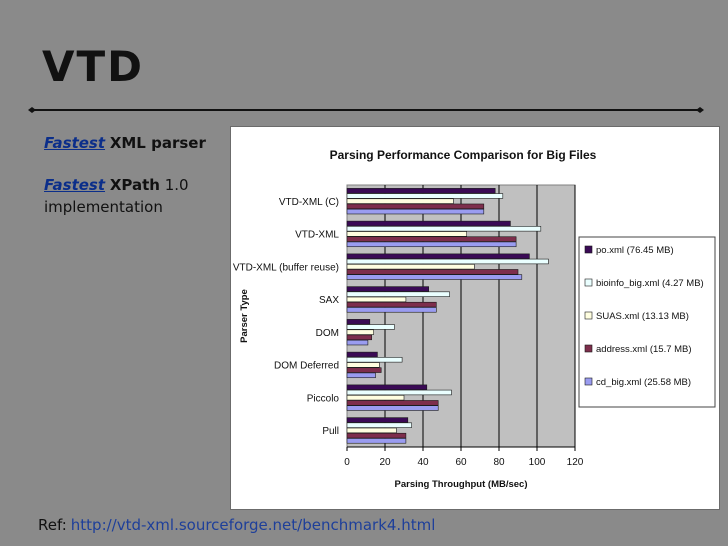 The width and height of the screenshot is (728, 546). What do you see at coordinates (329, 300) in the screenshot?
I see `y-tick-label: SAX` at bounding box center [329, 300].